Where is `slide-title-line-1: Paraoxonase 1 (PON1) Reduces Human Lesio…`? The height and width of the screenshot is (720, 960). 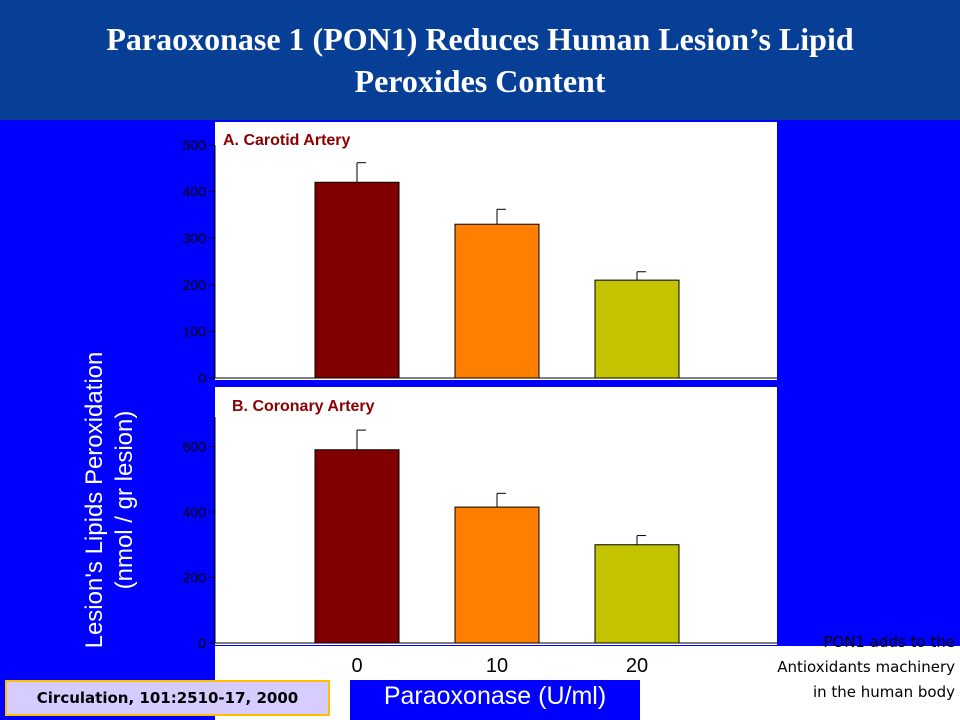 slide-title-line-1: Paraoxonase 1 (PON1) Reduces Human Lesio… is located at coordinates (480, 39).